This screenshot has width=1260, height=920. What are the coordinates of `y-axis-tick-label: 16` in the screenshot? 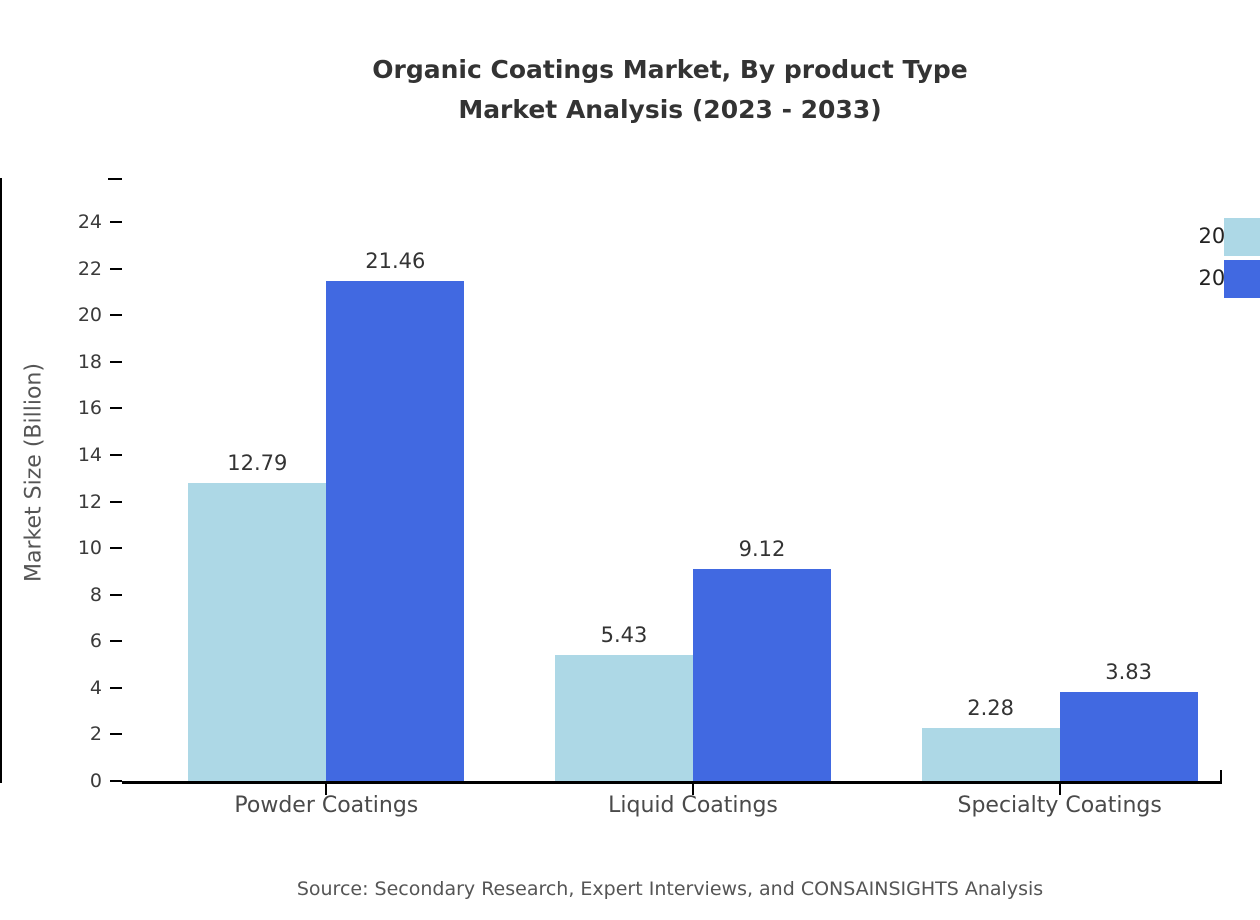 It's located at (89, 408).